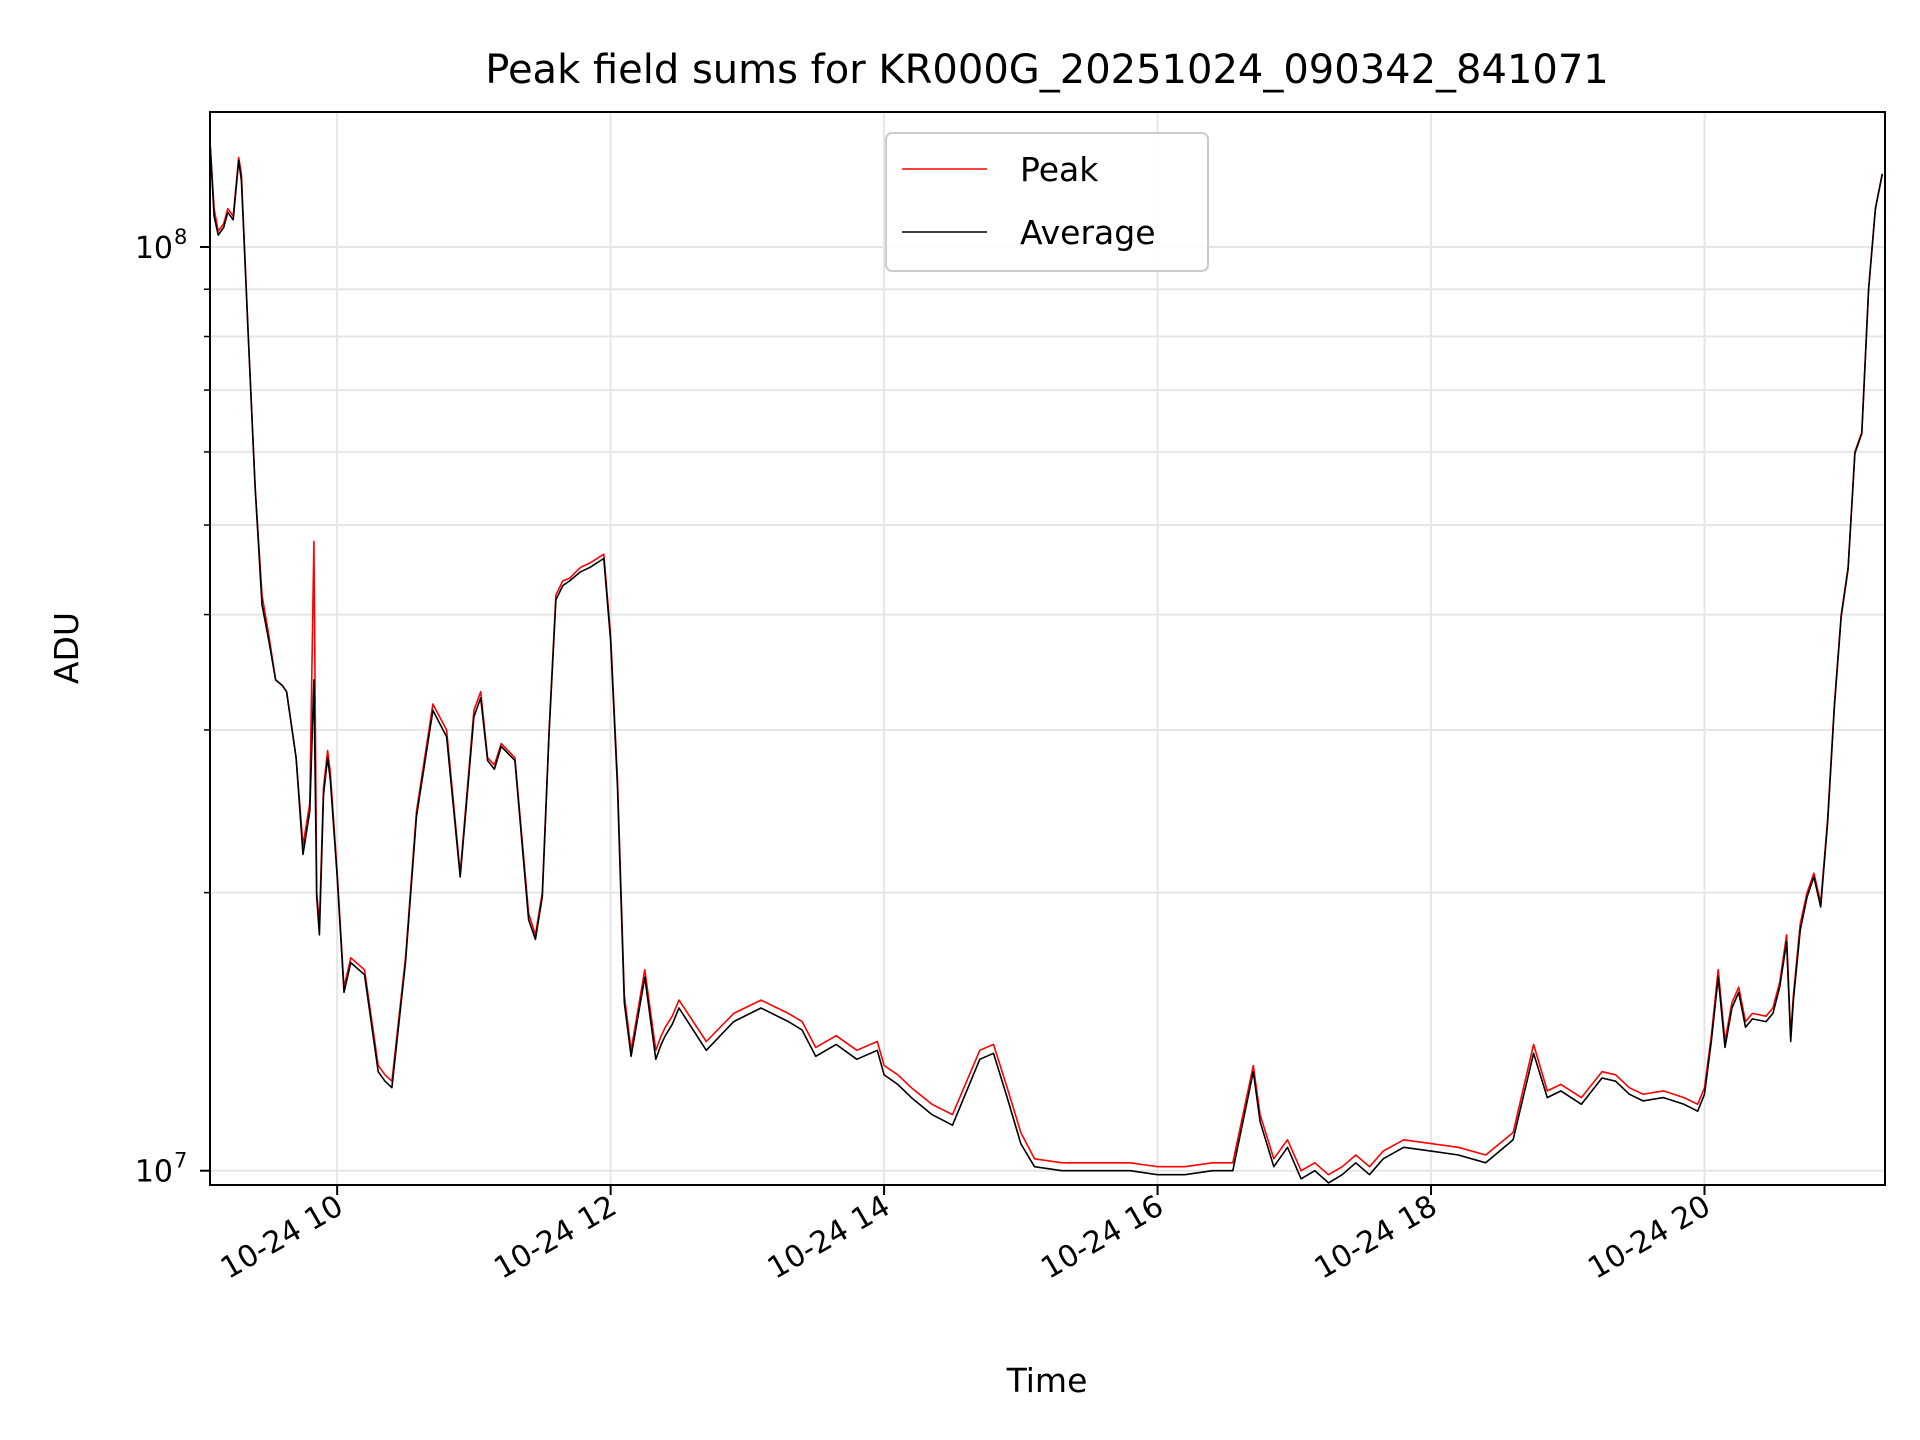 The width and height of the screenshot is (1920, 1440). I want to click on legend-box, so click(1047, 202).